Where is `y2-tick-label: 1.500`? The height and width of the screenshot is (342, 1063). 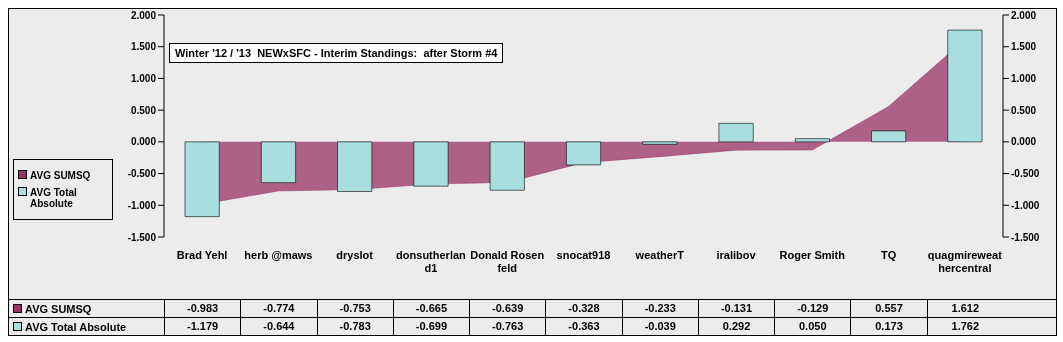 y2-tick-label: 1.500 is located at coordinates (1024, 47).